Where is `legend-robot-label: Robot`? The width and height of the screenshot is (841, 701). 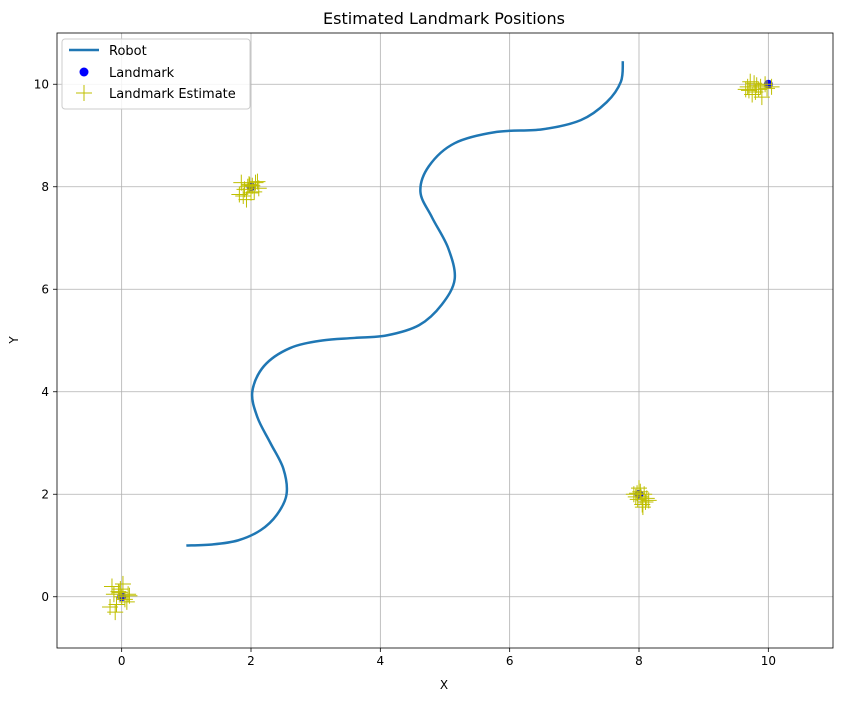
legend-robot-label: Robot is located at coordinates (128, 51).